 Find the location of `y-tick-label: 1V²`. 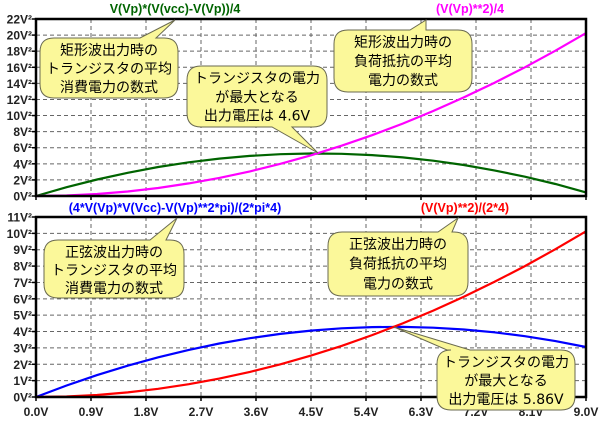

y-tick-label: 1V² is located at coordinates (22, 381).